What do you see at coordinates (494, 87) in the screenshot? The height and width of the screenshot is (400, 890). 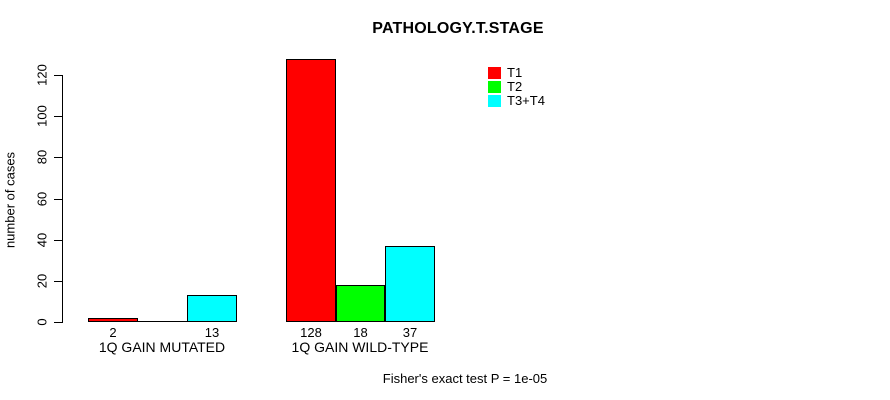 I see `legend-swatch-t2` at bounding box center [494, 87].